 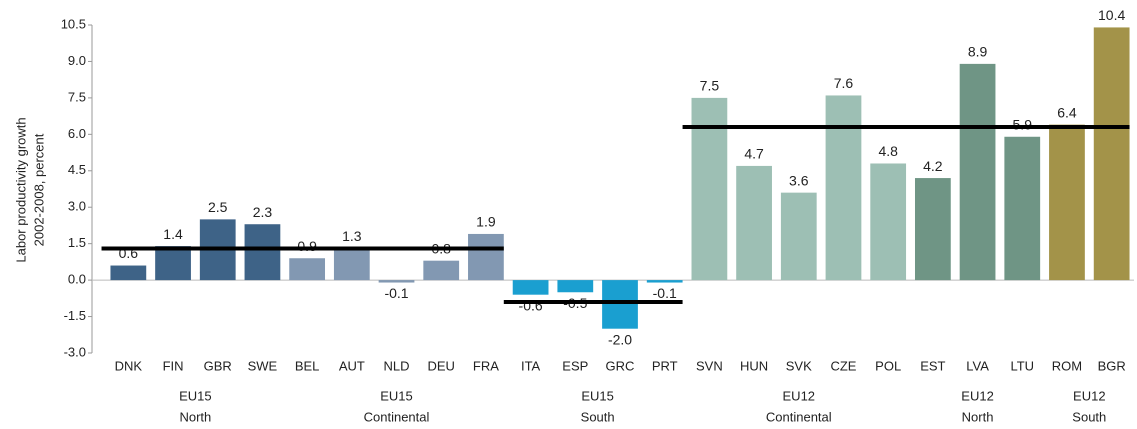 I want to click on value-label: 2.5, so click(x=218, y=207).